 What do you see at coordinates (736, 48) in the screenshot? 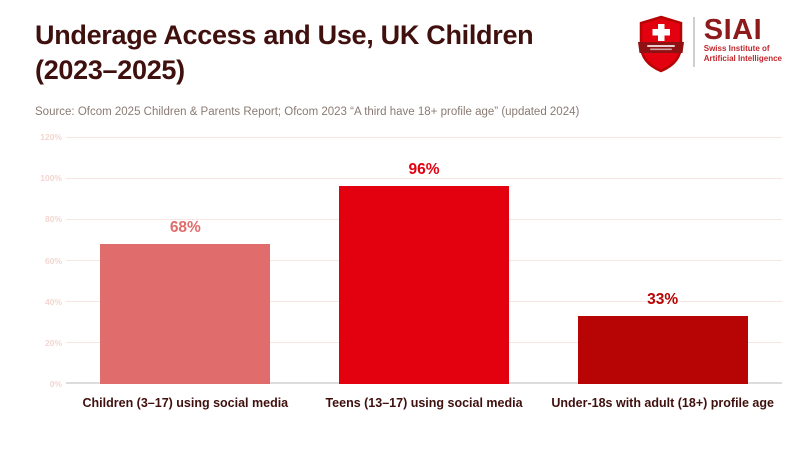
I see `logo-subtitle-line-1: Swiss Institute of` at bounding box center [736, 48].